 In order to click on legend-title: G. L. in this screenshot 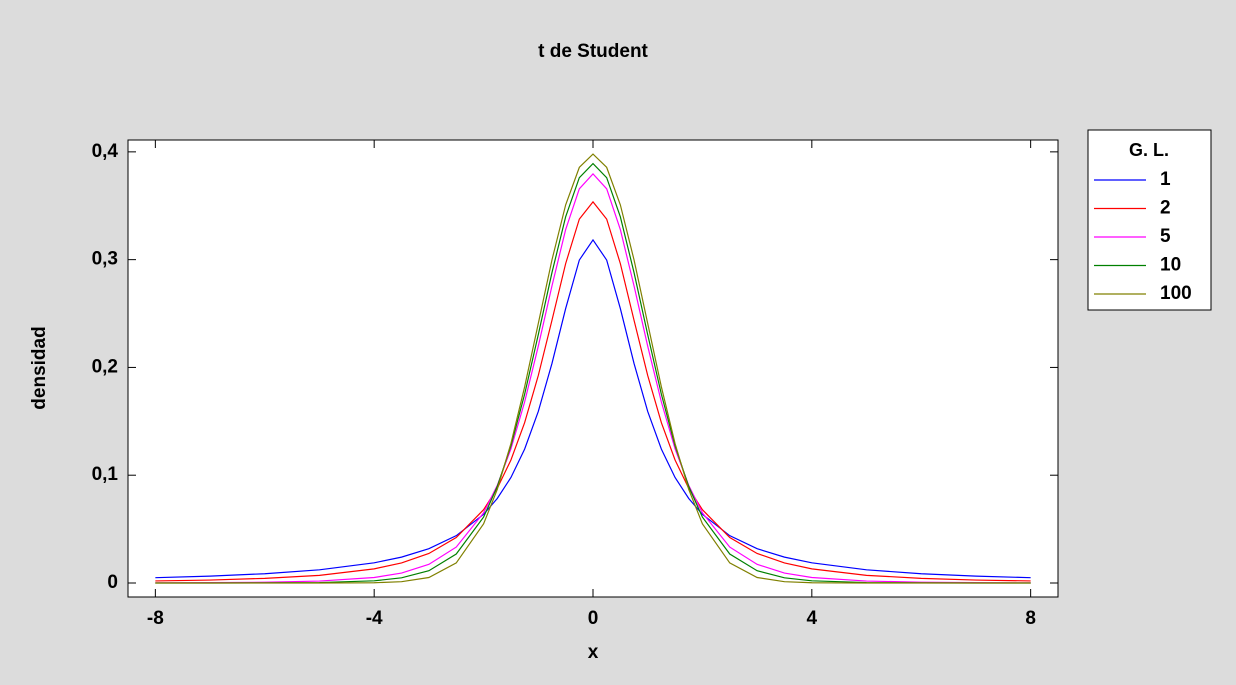, I will do `click(1149, 150)`.